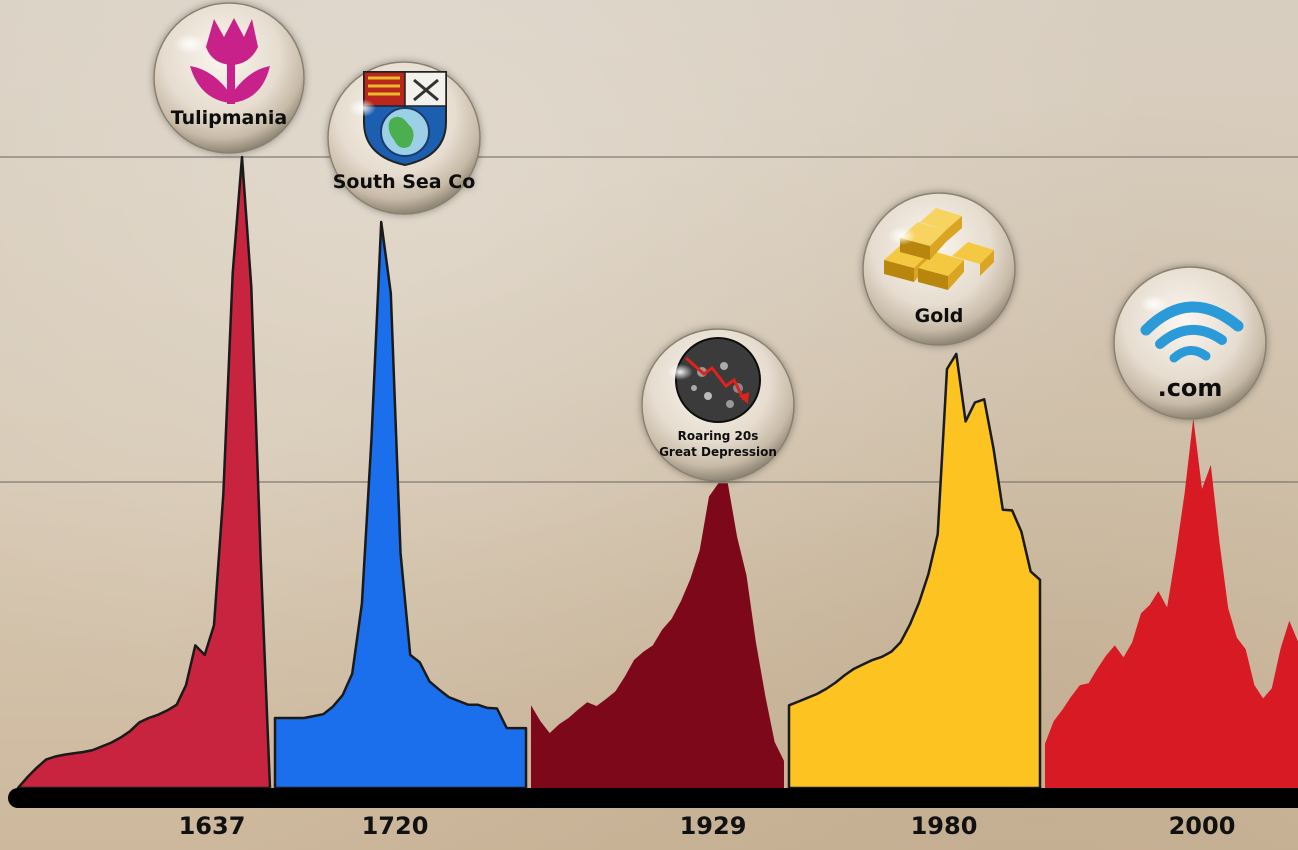  I want to click on series-2000, so click(1171, 603).